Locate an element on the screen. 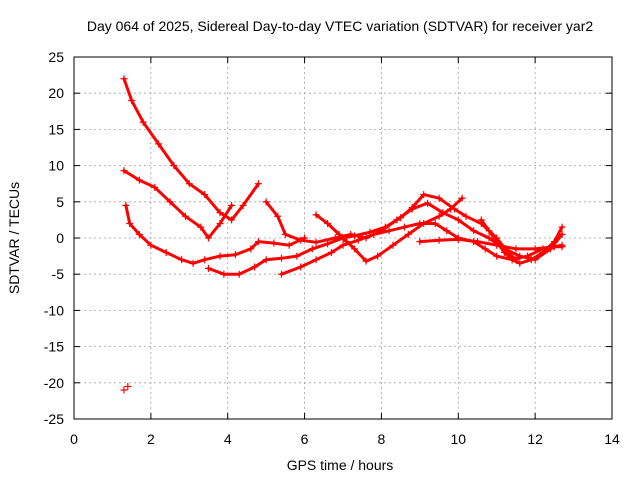 This screenshot has width=640, height=480. y-tick-label: 20 is located at coordinates (56, 93).